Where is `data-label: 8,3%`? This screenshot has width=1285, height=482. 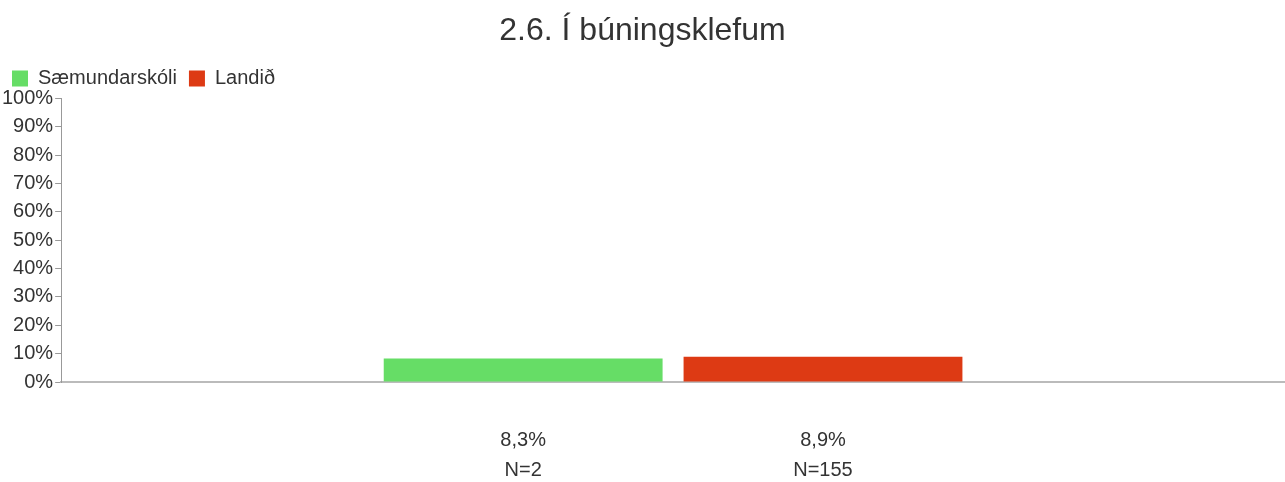 data-label: 8,3% is located at coordinates (523, 438).